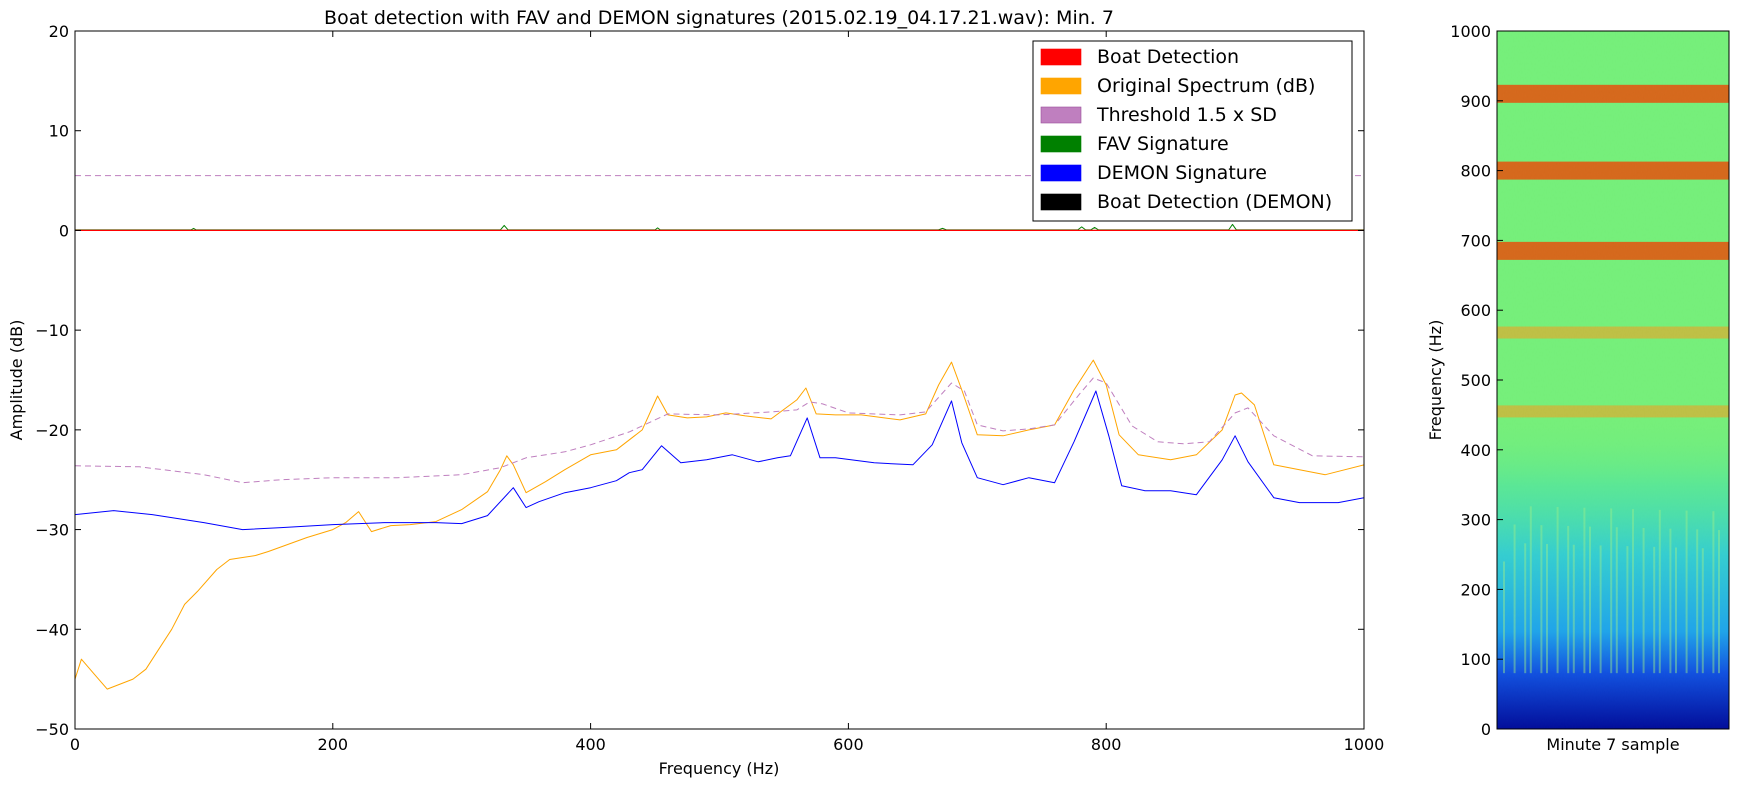  I want to click on x-tick-label: 400, so click(590, 744).